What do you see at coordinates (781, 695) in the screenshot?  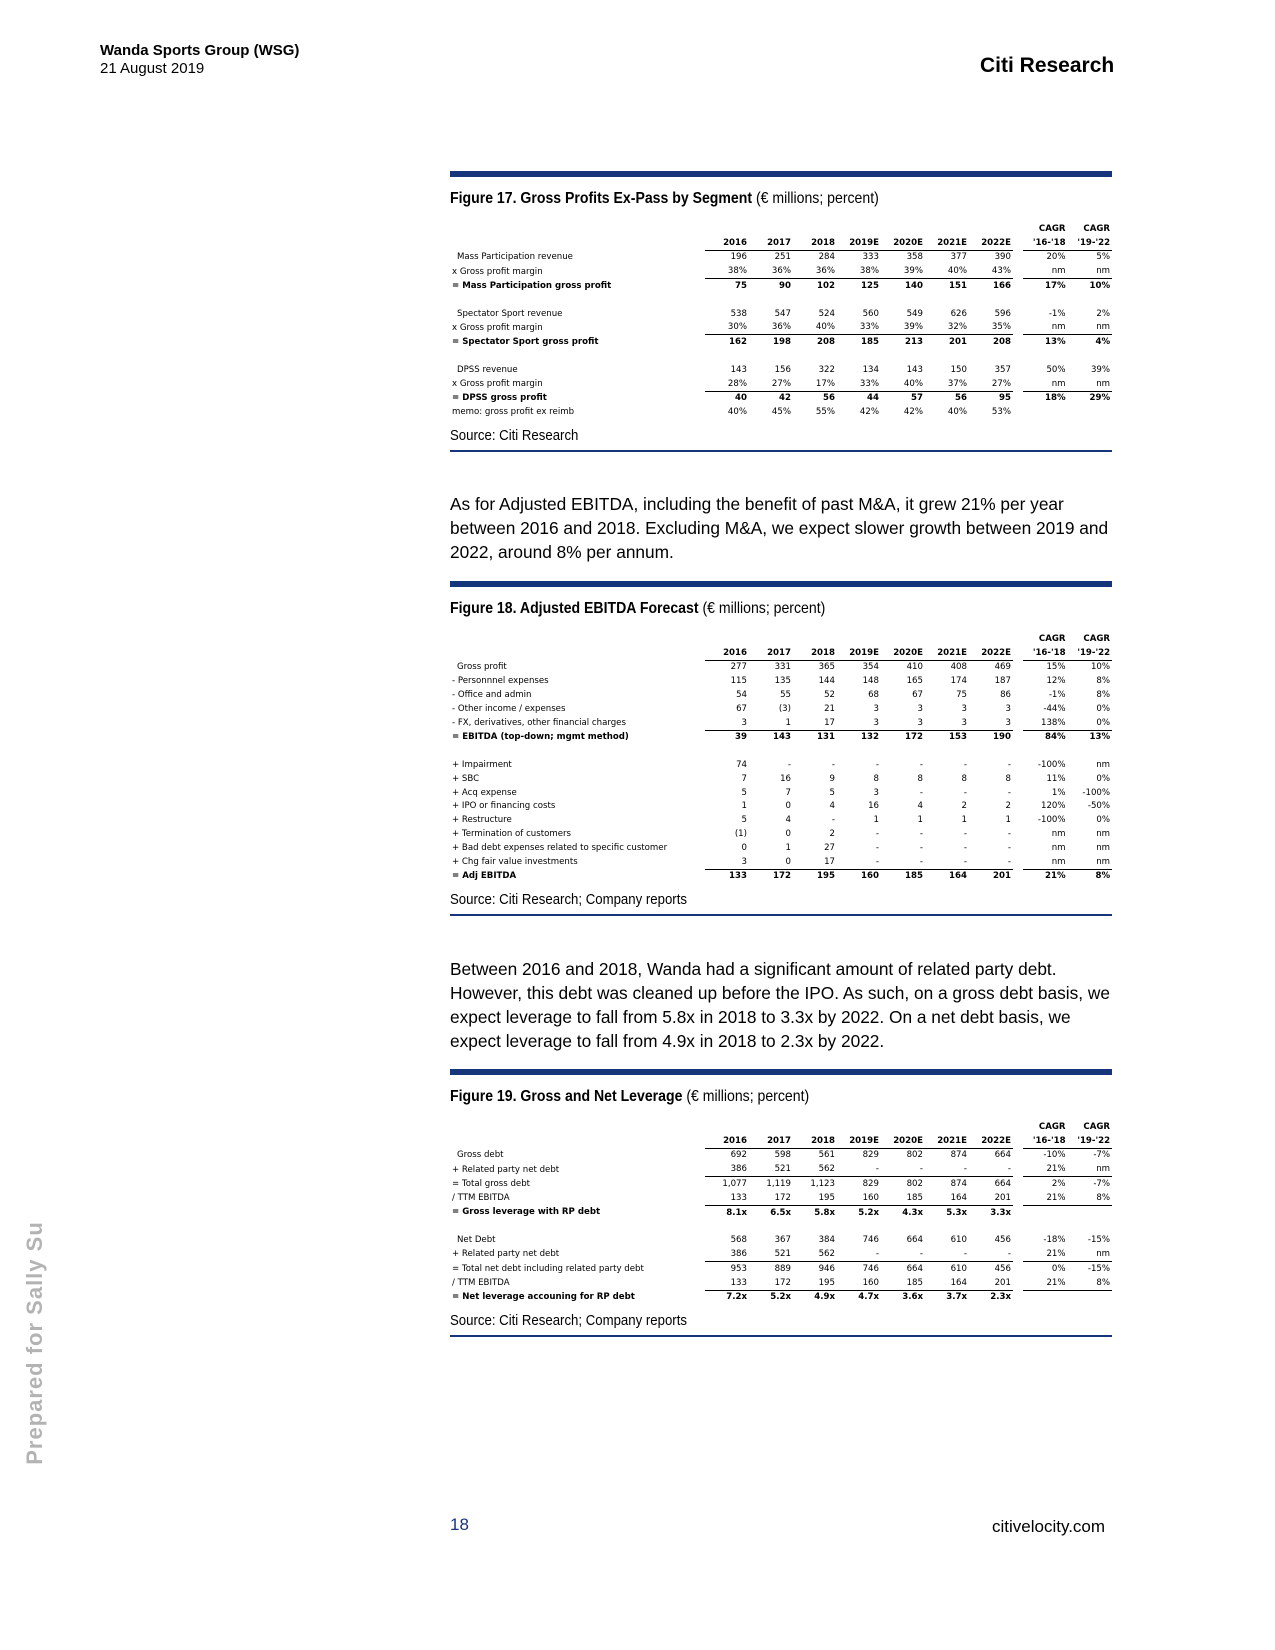 I see `table-row: - Office and admin 54 55 52 68 67 75 86 -1% 8%` at bounding box center [781, 695].